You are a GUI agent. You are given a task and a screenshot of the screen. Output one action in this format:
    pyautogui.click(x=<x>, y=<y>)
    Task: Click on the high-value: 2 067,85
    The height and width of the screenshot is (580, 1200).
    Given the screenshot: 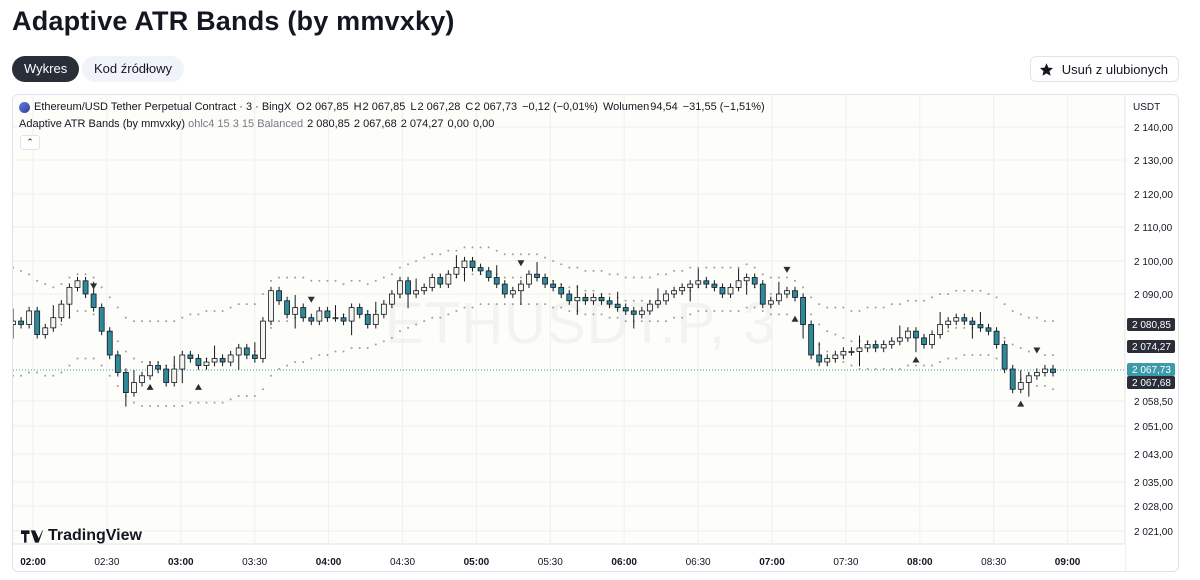 What is the action you would take?
    pyautogui.click(x=384, y=107)
    